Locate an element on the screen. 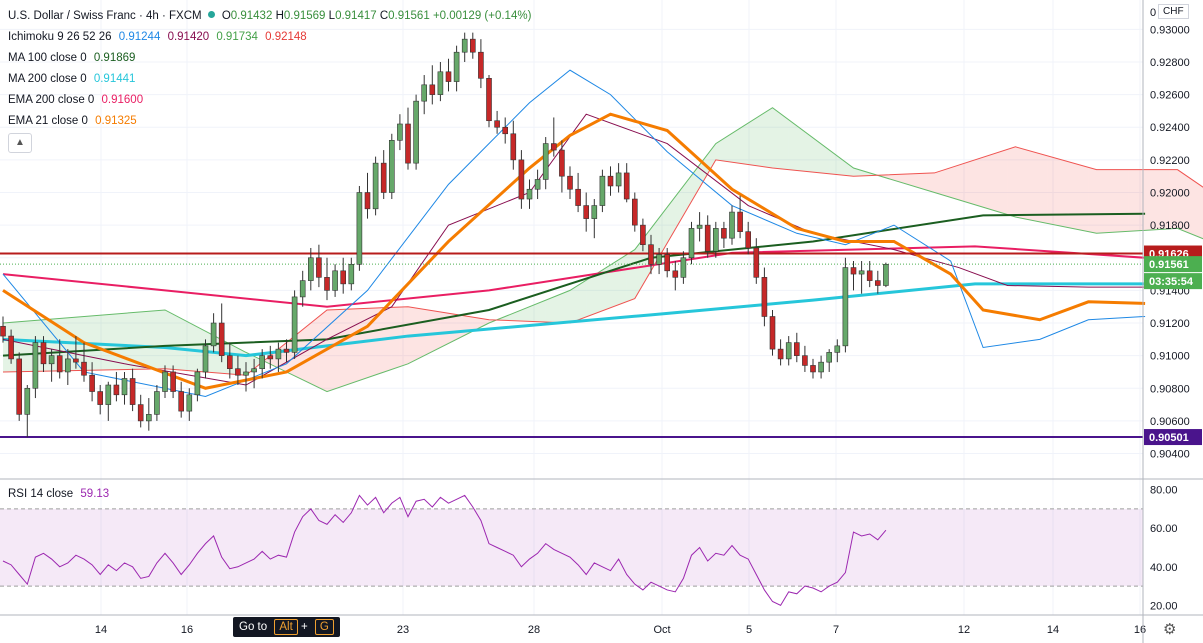 The image size is (1203, 643). symbol-title: U.S. Dollar / Swiss Franc · 4h · FXCM is located at coordinates (105, 16).